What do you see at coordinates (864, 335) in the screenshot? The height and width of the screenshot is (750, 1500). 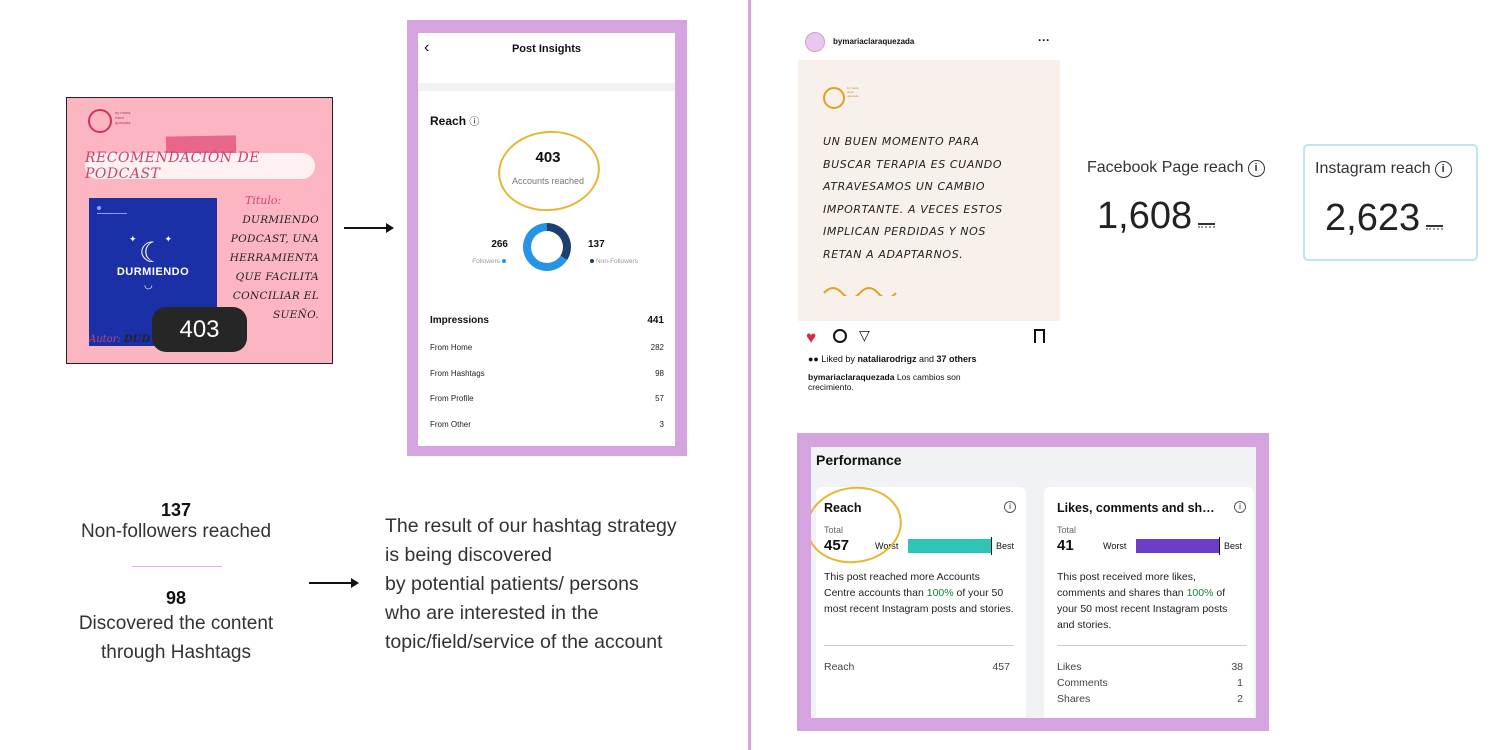 I see `share-icon: ▽` at bounding box center [864, 335].